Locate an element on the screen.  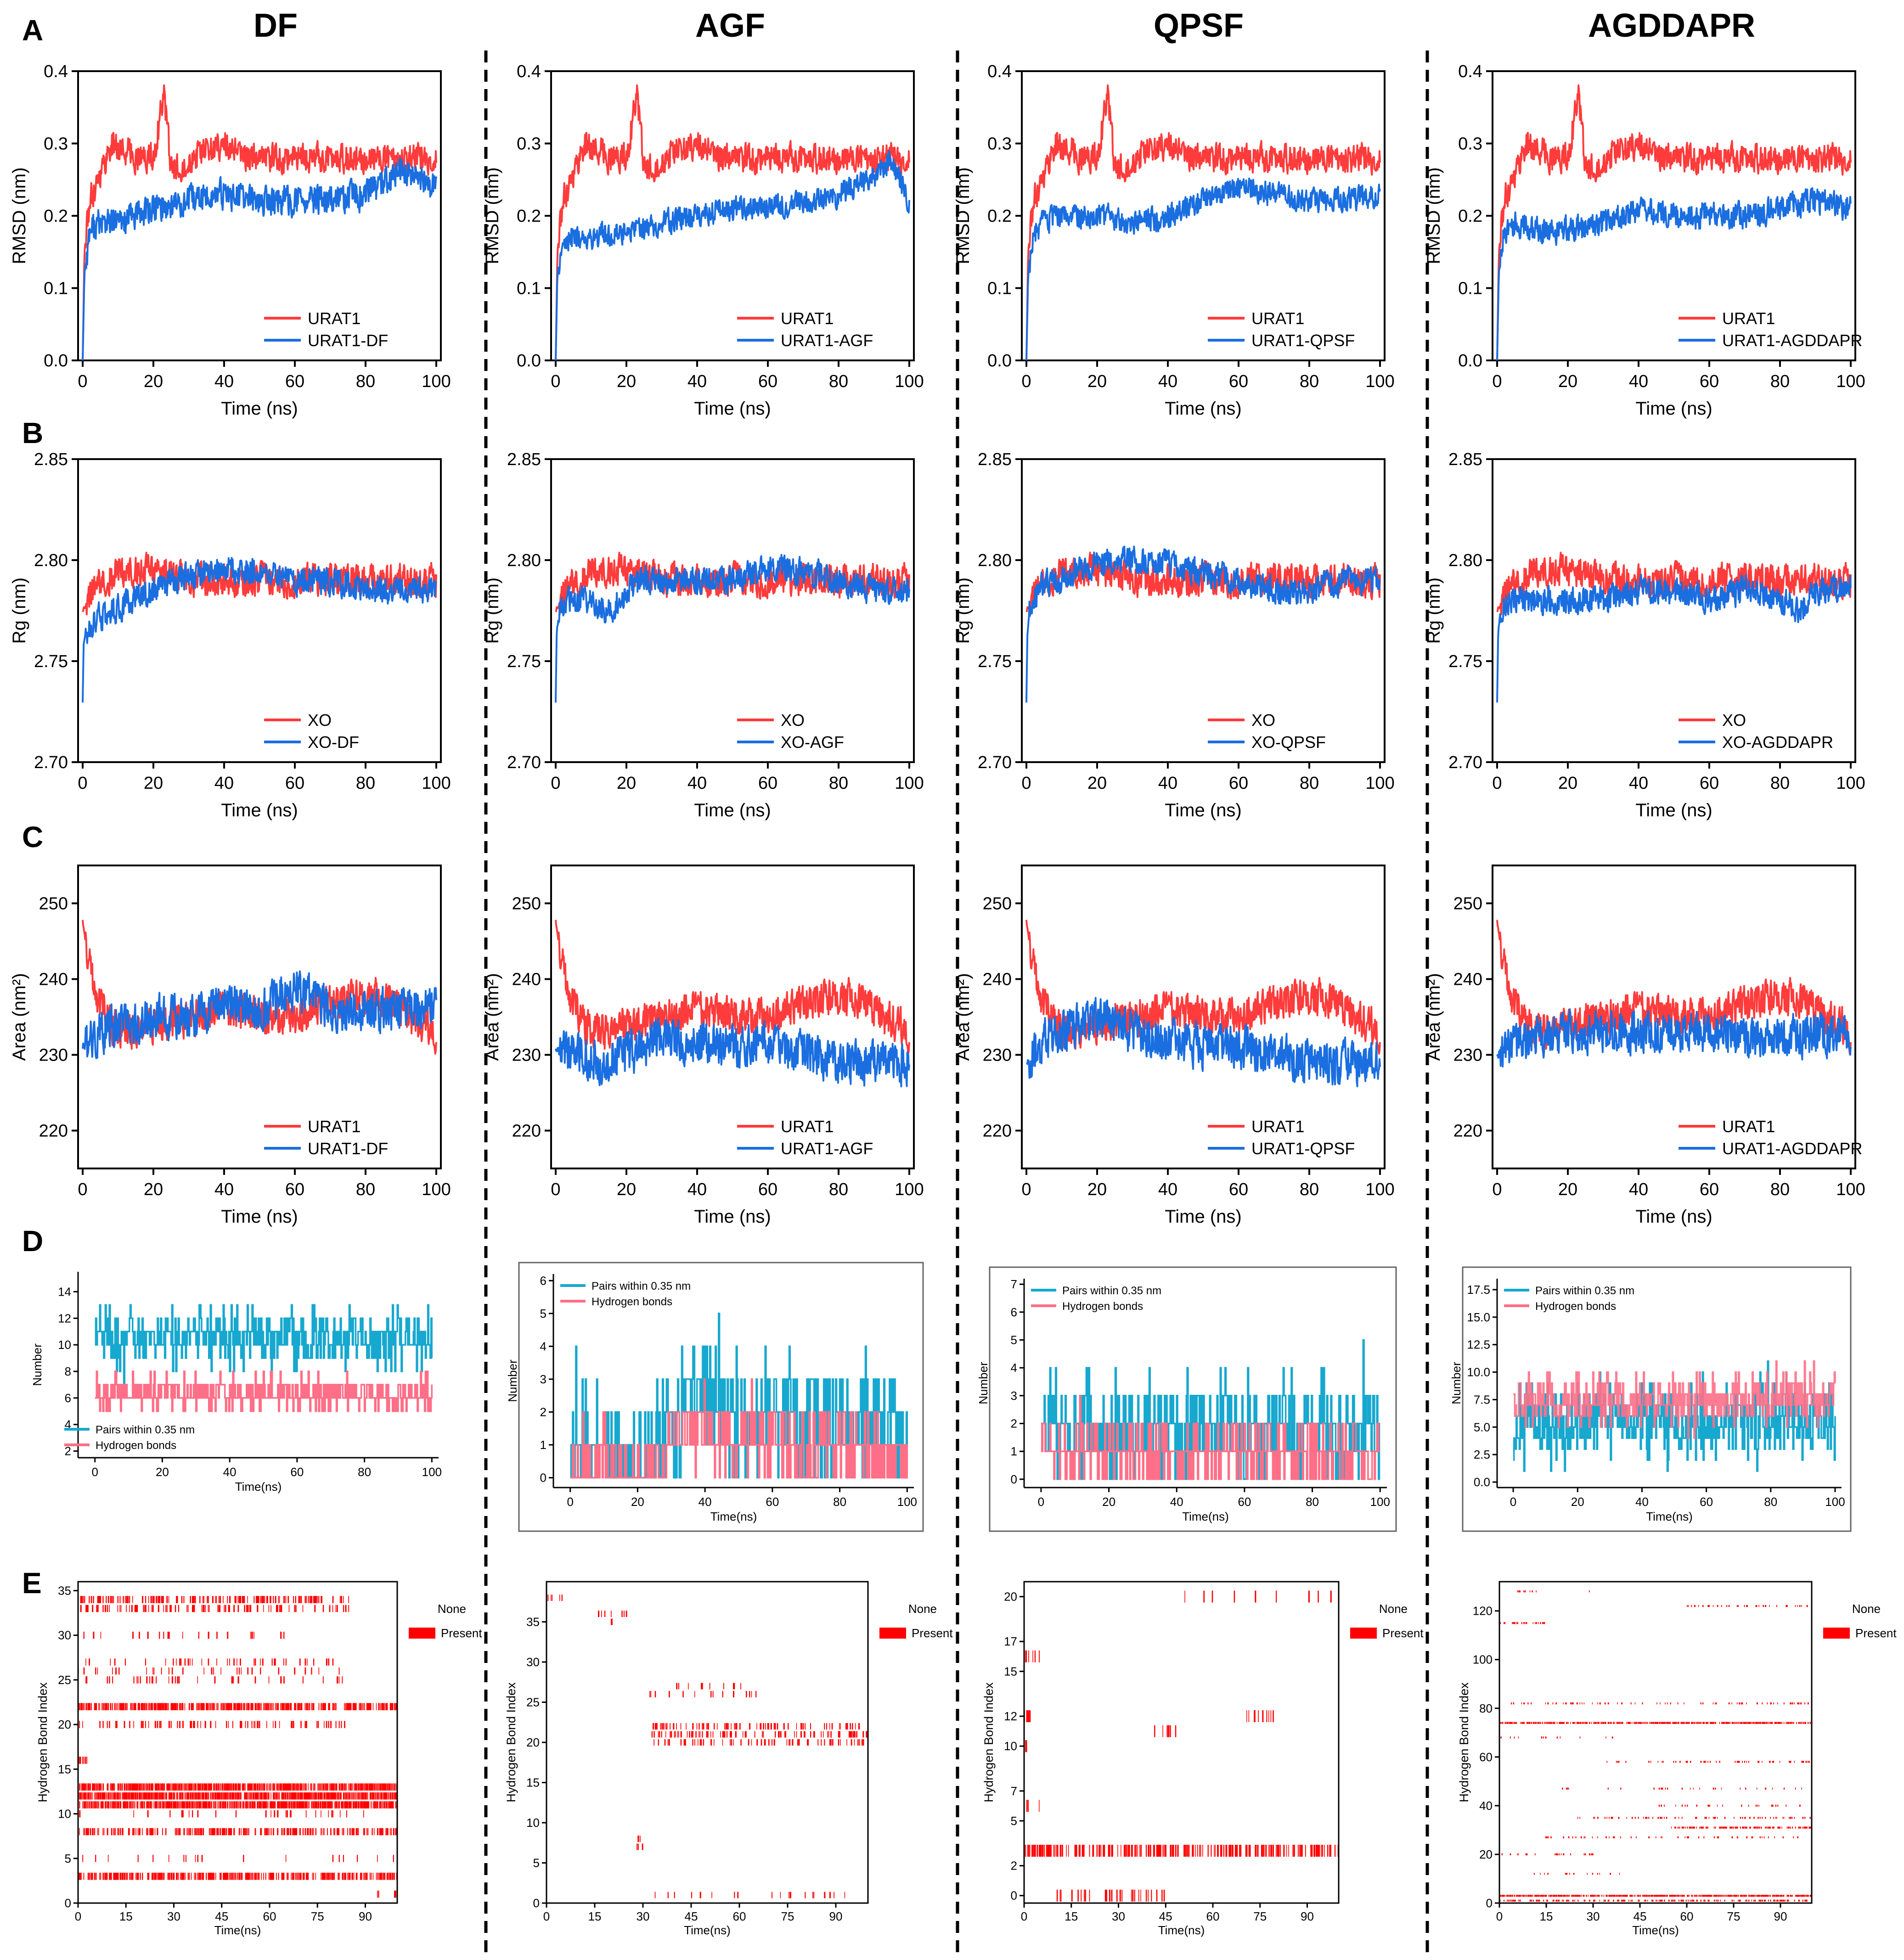
legend-label: XO is located at coordinates (1734, 720).